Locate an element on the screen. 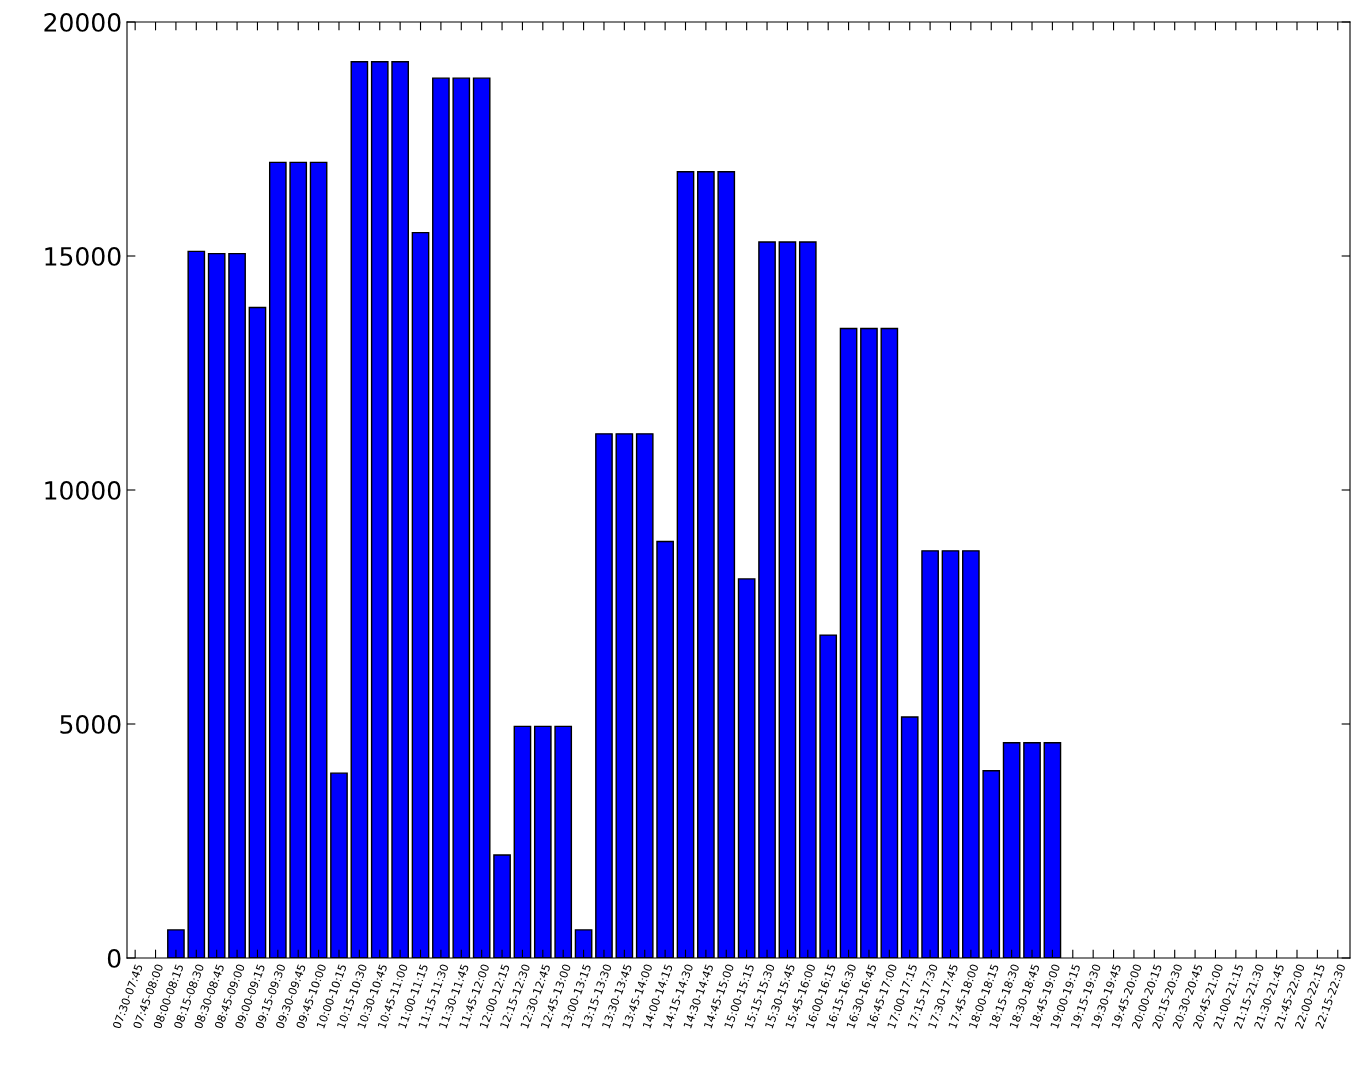  y-tick-label: 15000 is located at coordinates (83, 256).